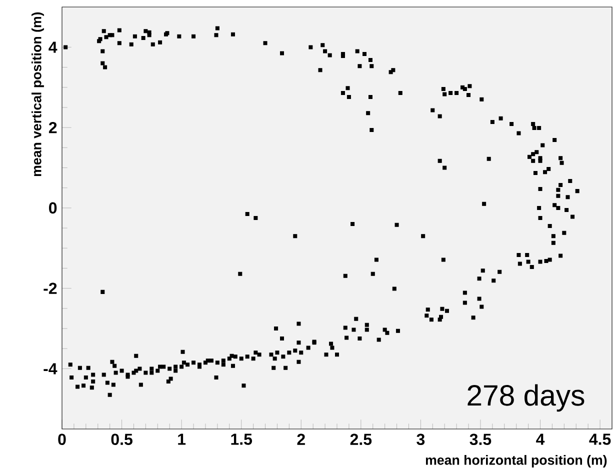 The height and width of the screenshot is (473, 613). What do you see at coordinates (600, 439) in the screenshot?
I see `x-tick-label: 4.5` at bounding box center [600, 439].